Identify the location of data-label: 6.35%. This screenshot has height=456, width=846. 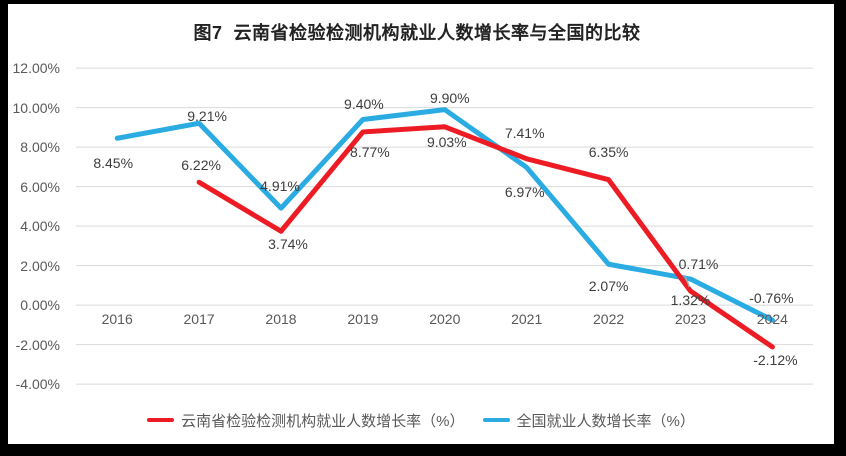
(608, 151).